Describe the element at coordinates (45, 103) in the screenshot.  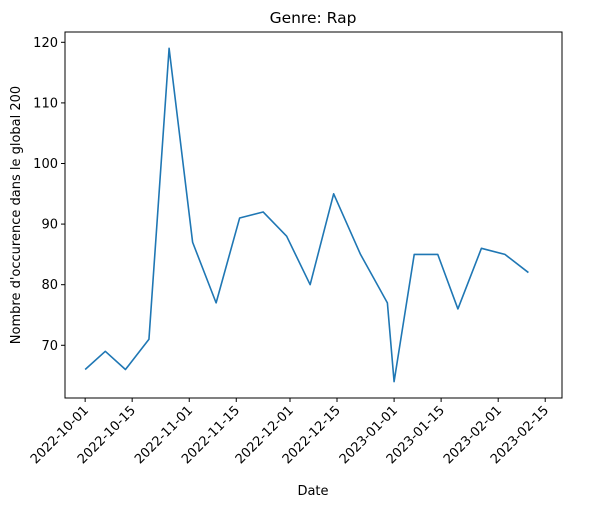
I see `y-tick-label: 110` at that location.